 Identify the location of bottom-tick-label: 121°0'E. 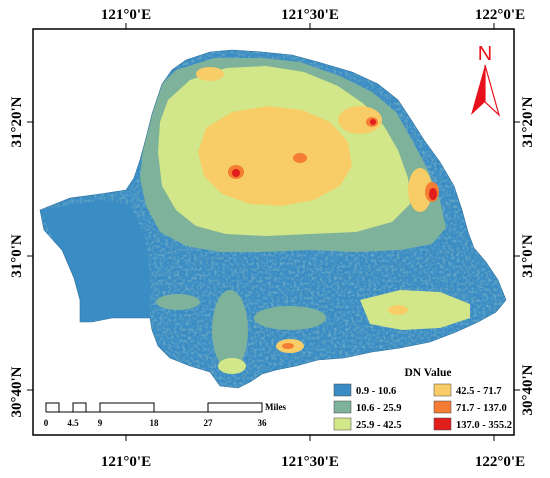
(126, 462).